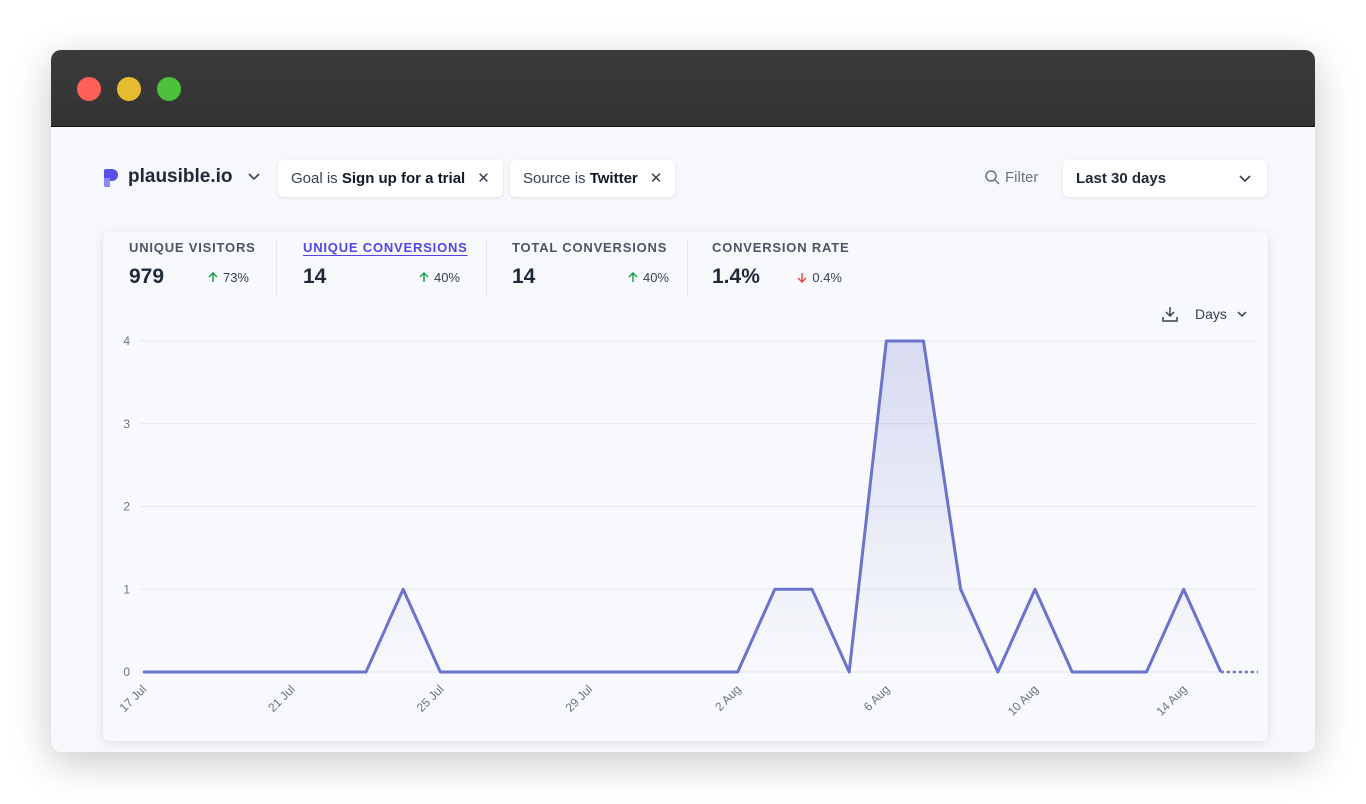 This screenshot has width=1366, height=804. What do you see at coordinates (254, 177) in the screenshot?
I see `site-chevron` at bounding box center [254, 177].